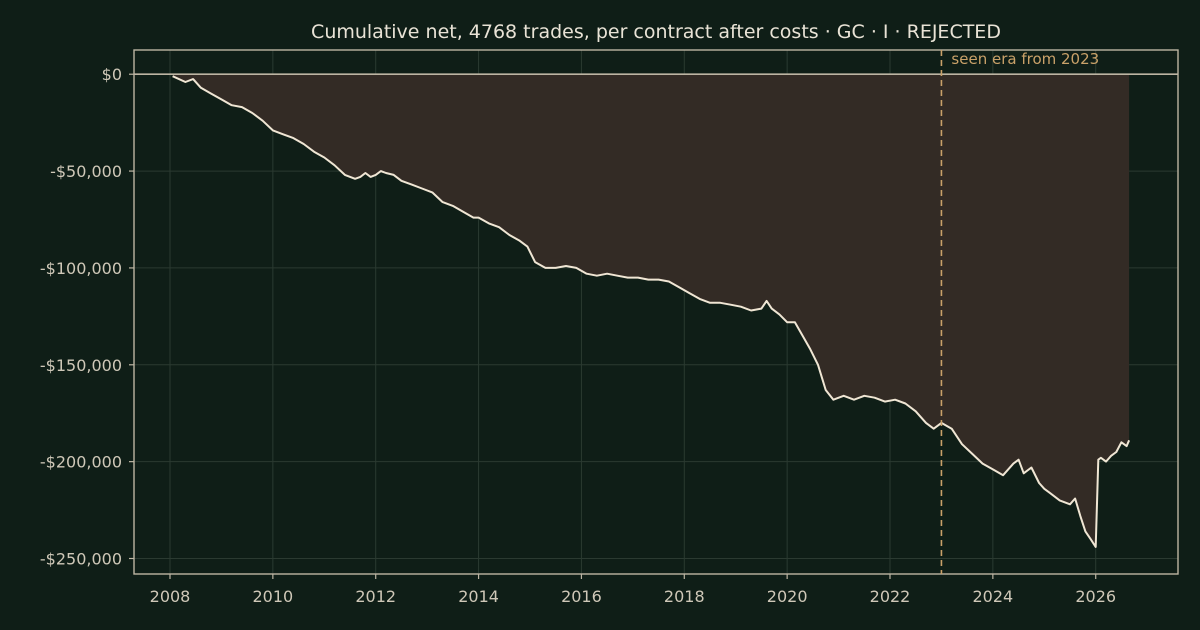  What do you see at coordinates (992, 596) in the screenshot?
I see `x-tick-label: 2024` at bounding box center [992, 596].